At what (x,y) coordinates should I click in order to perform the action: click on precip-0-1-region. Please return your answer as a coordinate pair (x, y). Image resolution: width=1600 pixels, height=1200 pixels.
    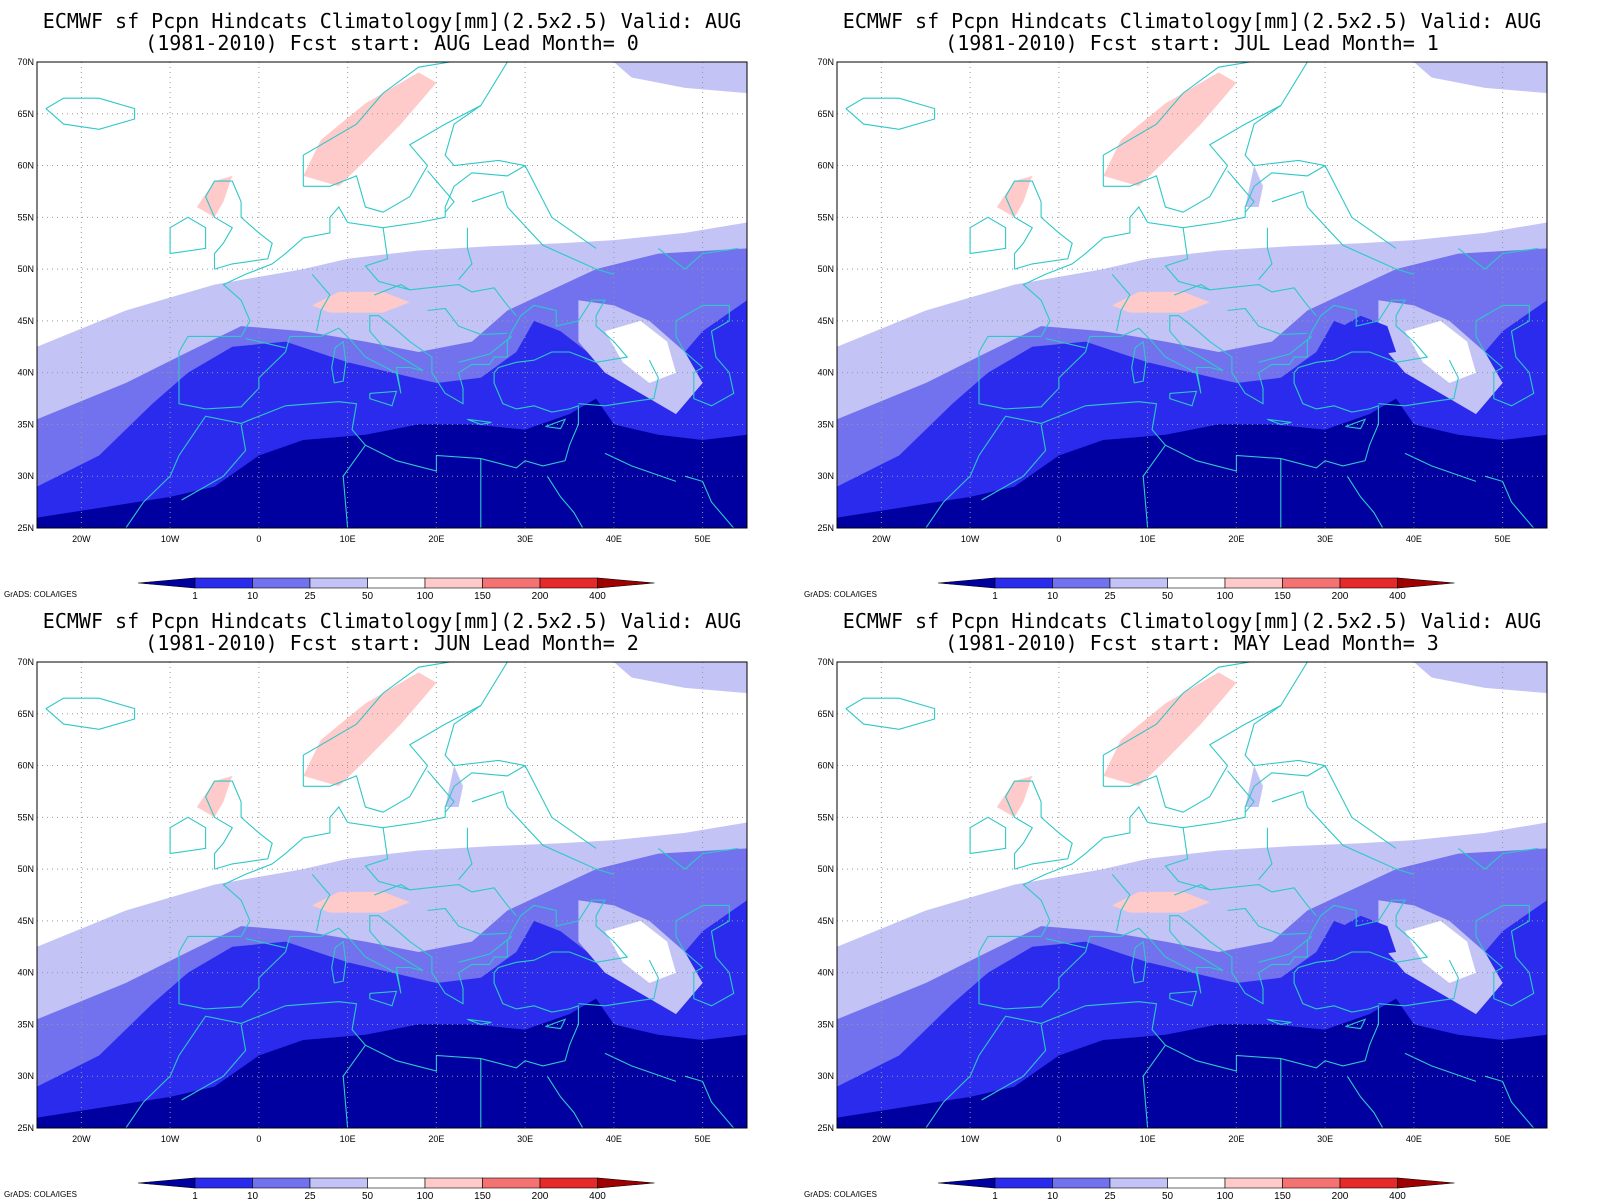
    Looking at the image, I should click on (1192, 463).